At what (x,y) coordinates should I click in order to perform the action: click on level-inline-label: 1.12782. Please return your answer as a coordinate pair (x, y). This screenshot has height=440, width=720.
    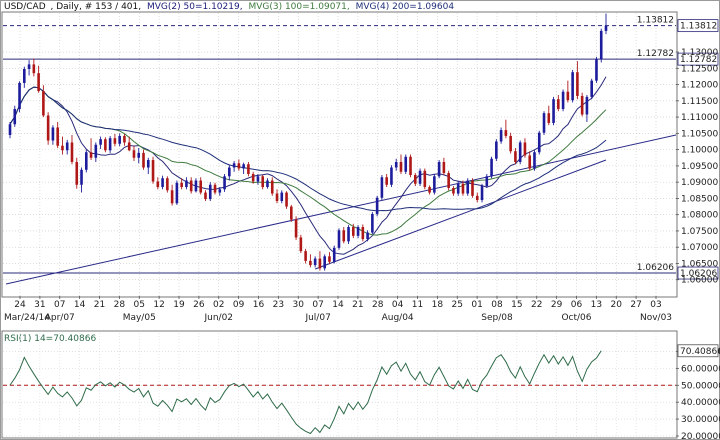
    Looking at the image, I should click on (655, 54).